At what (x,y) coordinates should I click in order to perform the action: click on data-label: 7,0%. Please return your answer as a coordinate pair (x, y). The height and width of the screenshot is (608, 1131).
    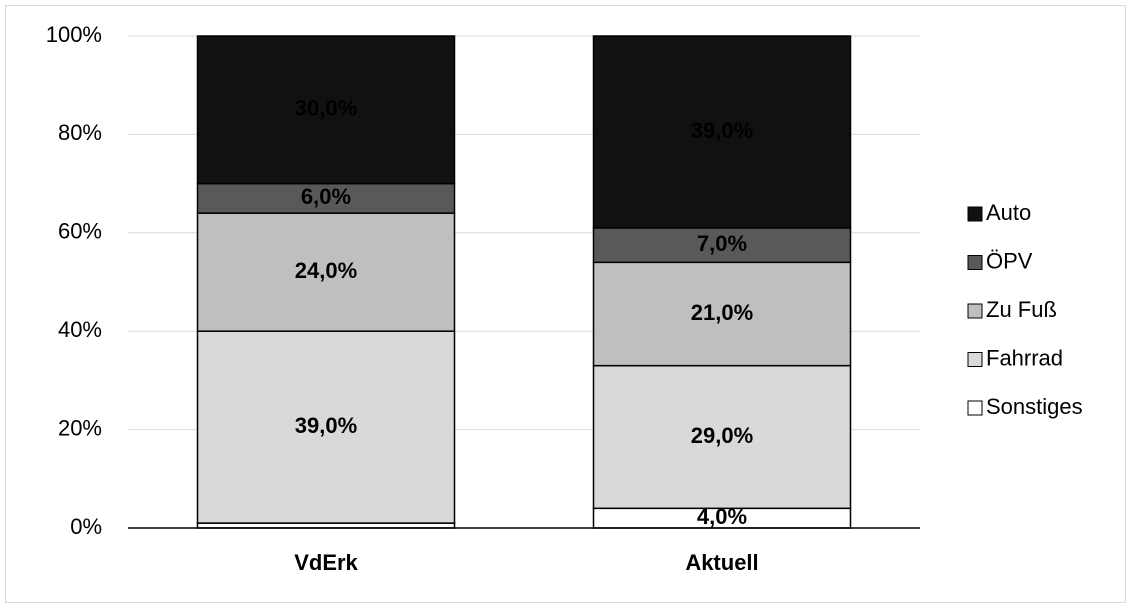
    Looking at the image, I should click on (722, 243).